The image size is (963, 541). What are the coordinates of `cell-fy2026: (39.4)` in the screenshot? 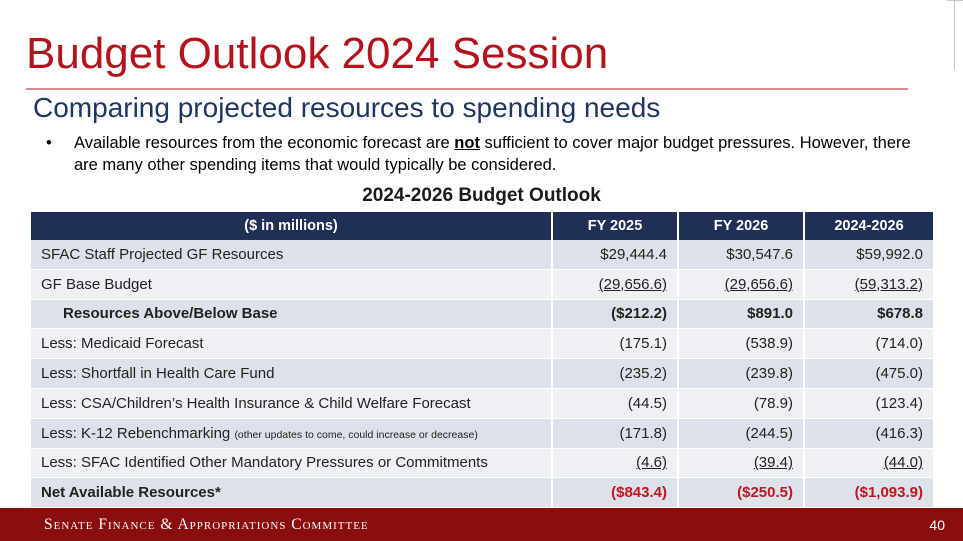 It's located at (741, 463).